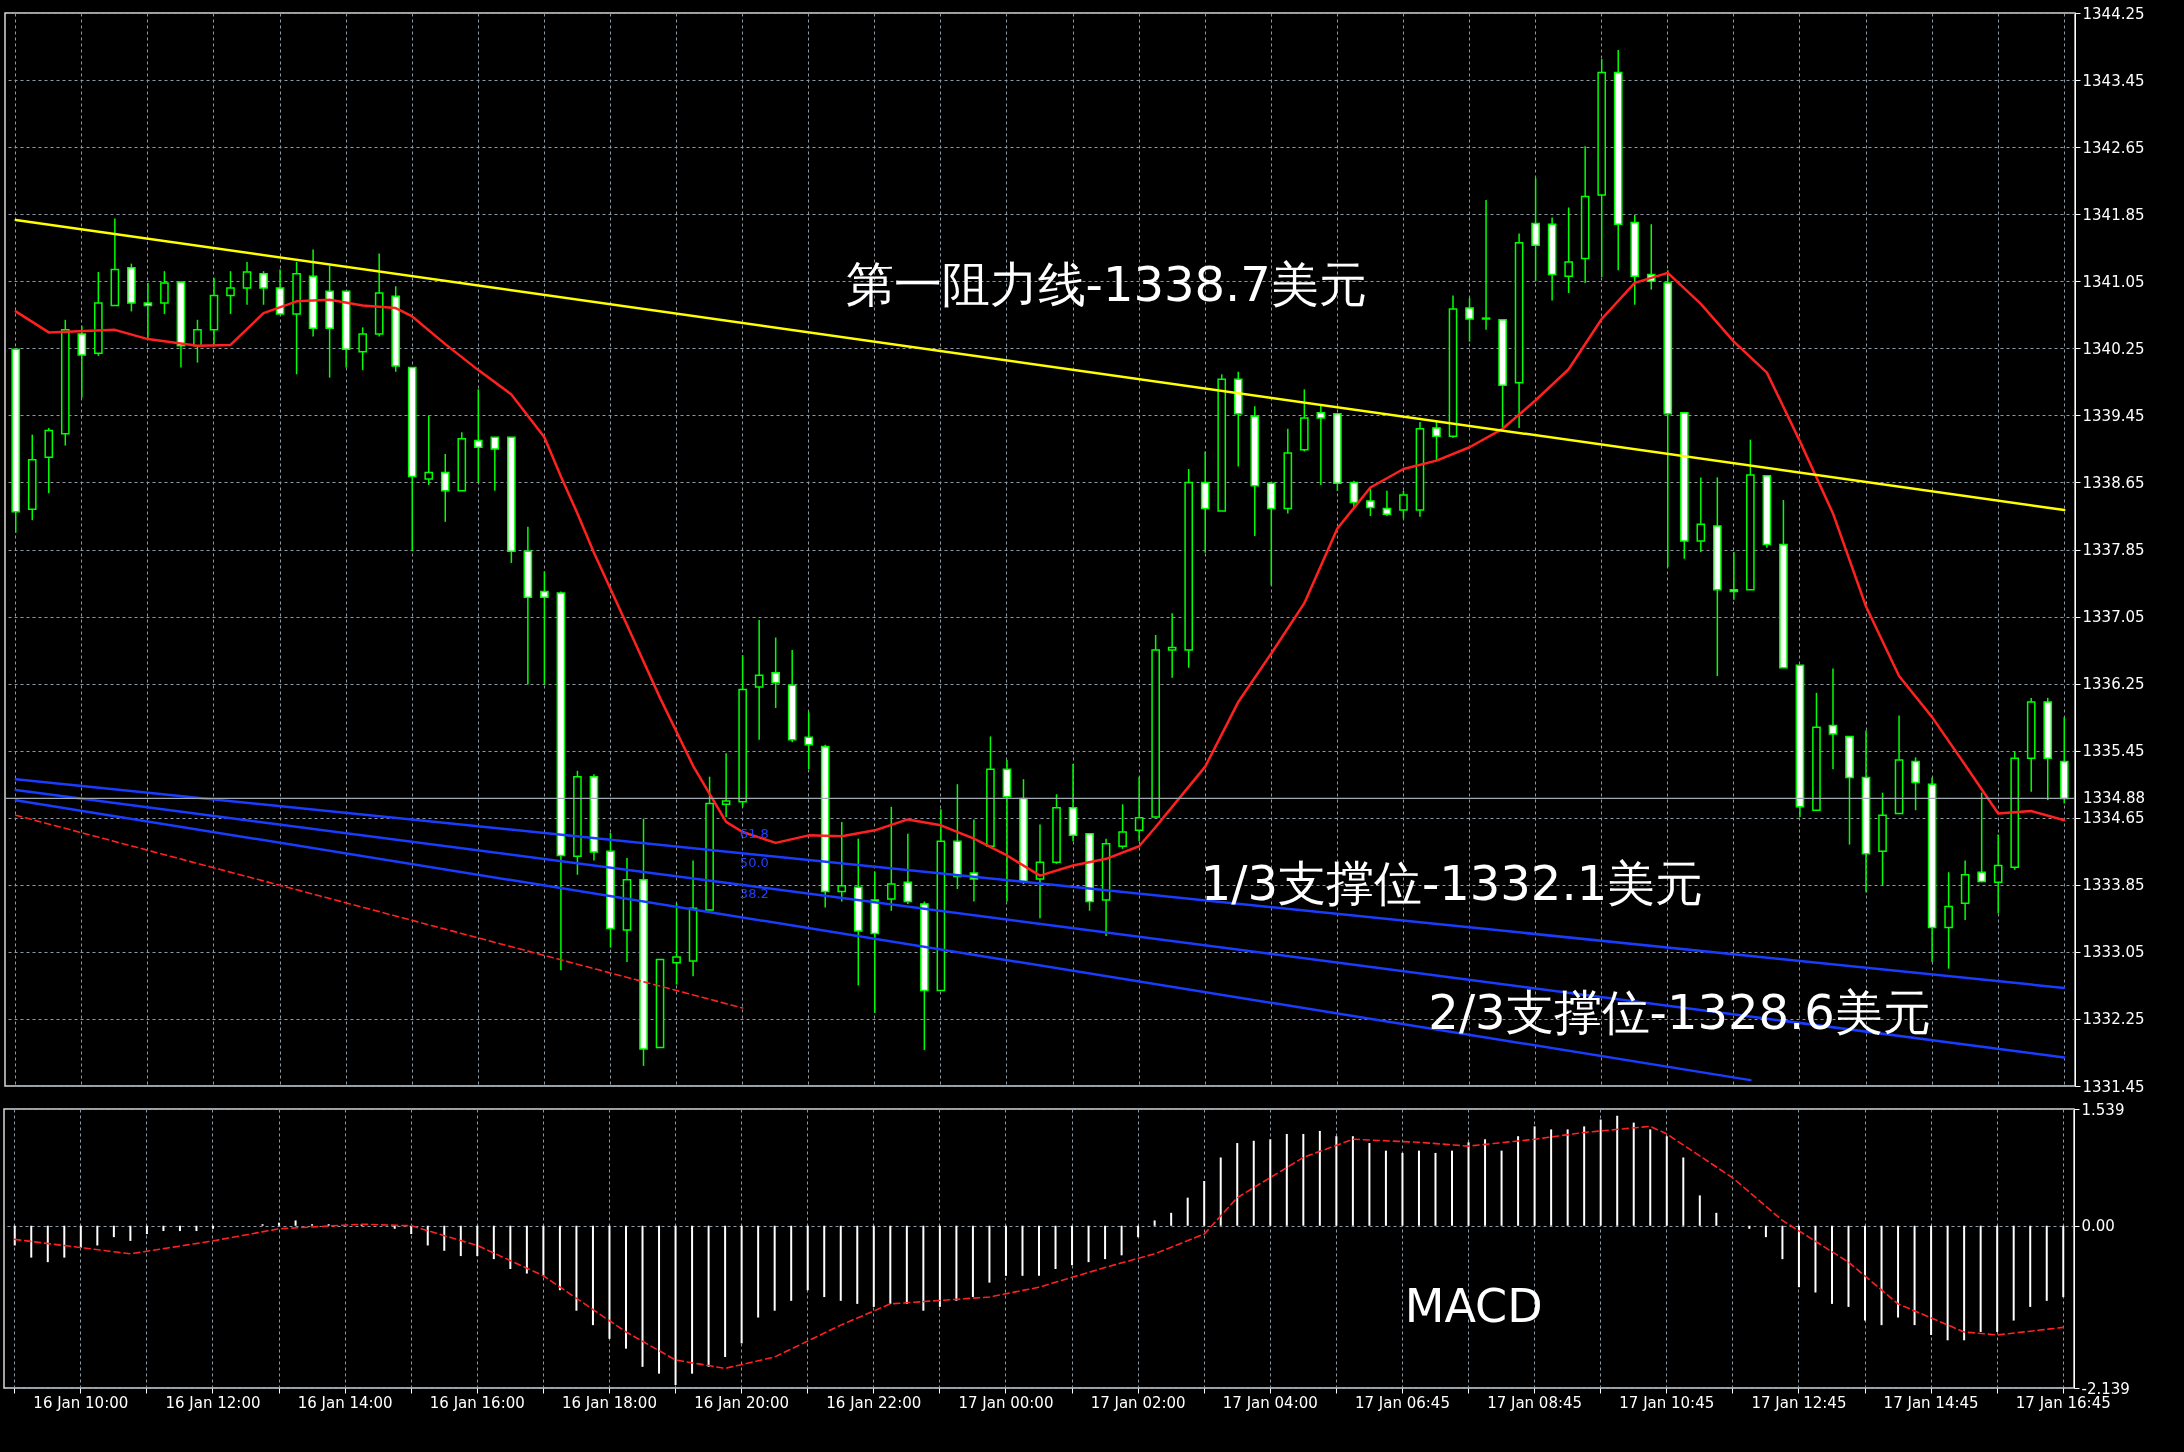  I want to click on y-tick-label: 1334.65, so click(2113, 818).